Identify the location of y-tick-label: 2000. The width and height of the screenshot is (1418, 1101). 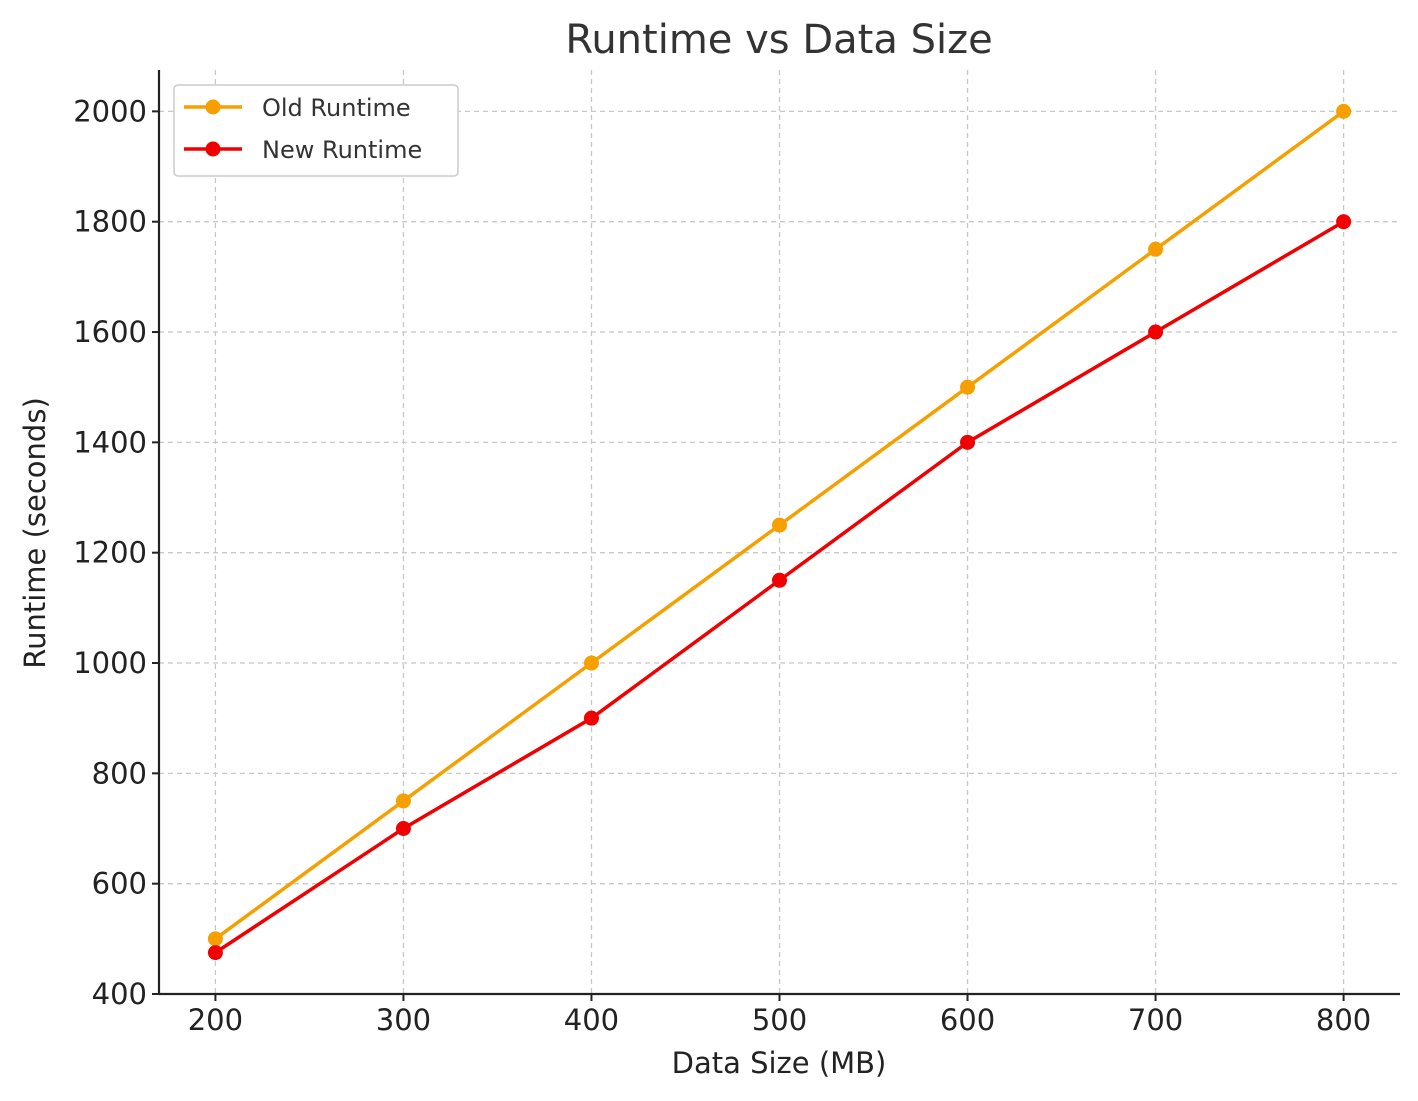
(110, 111).